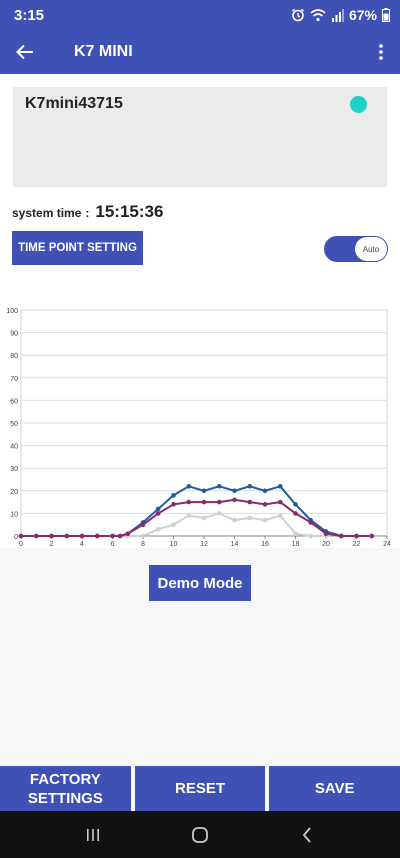 This screenshot has height=858, width=400. What do you see at coordinates (307, 835) in the screenshot?
I see `back-icon` at bounding box center [307, 835].